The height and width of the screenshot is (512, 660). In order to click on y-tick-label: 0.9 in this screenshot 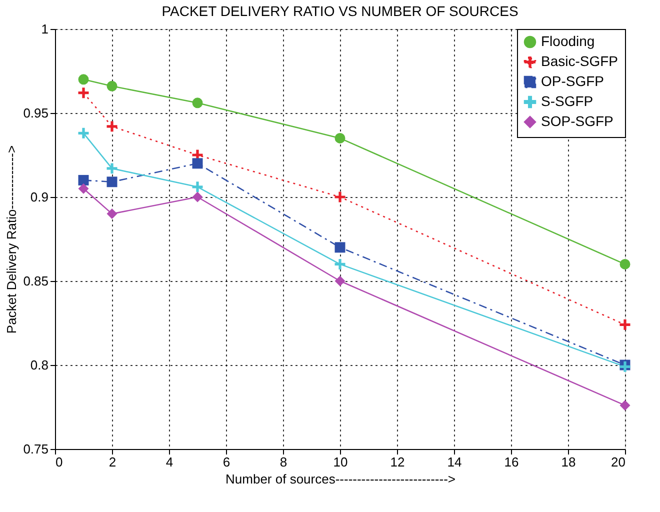, I will do `click(39, 197)`.